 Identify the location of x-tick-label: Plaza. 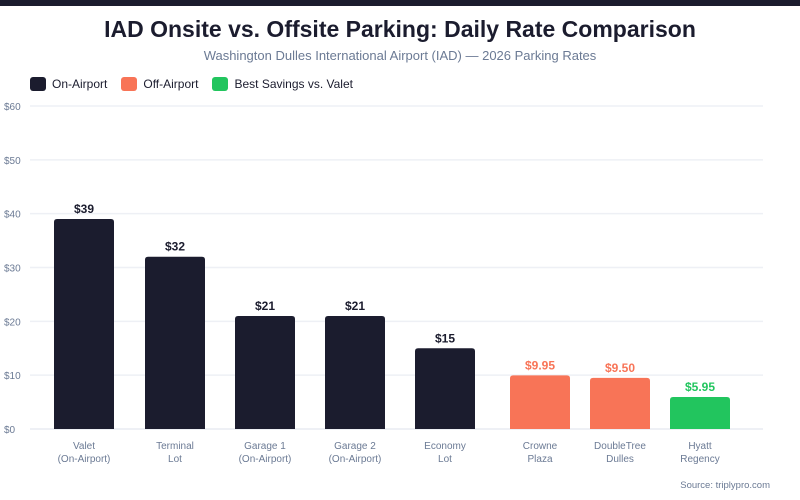
(539, 459).